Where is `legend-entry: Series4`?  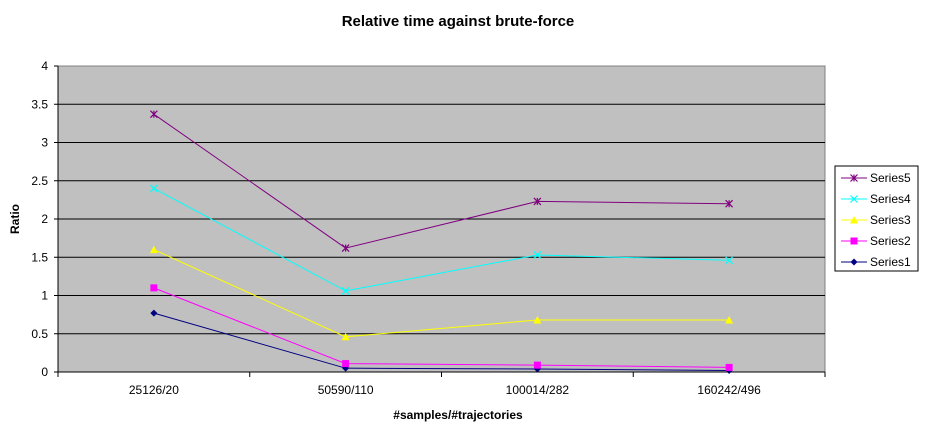 legend-entry: Series4 is located at coordinates (876, 199).